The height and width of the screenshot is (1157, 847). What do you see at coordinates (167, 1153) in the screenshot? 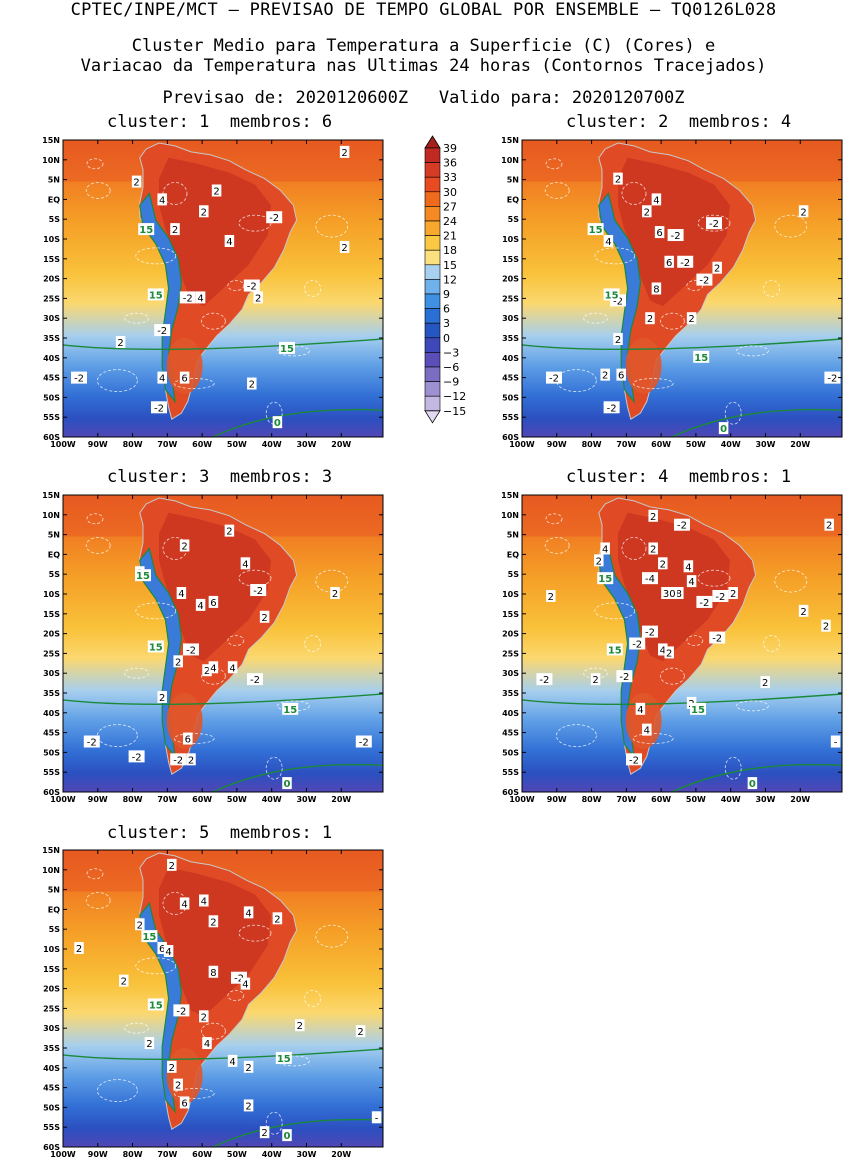
I see `lon-tick-label: 70W` at bounding box center [167, 1153].